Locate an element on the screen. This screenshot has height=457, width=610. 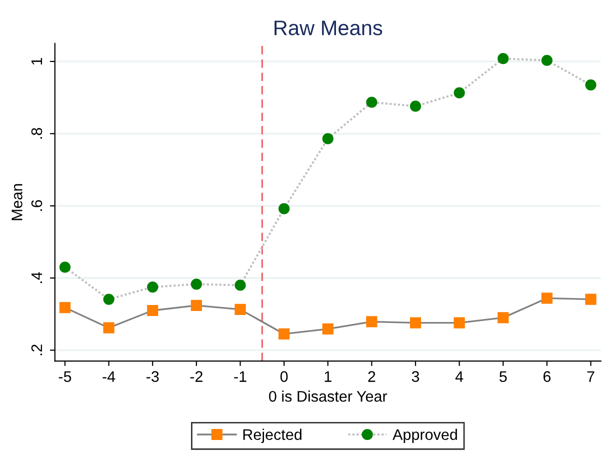
x-tick-label: -2 is located at coordinates (196, 376).